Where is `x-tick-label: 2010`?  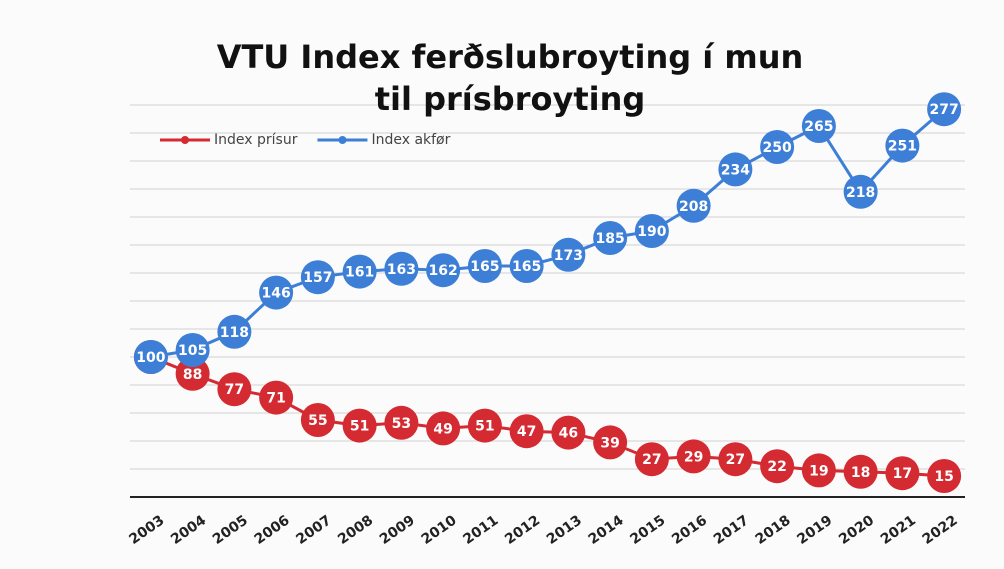
x-tick-label: 2010 is located at coordinates (439, 530).